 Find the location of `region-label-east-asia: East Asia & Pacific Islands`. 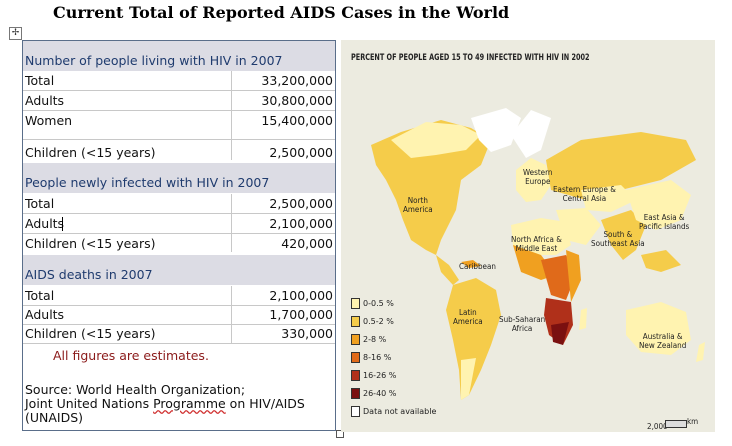

region-label-east-asia: East Asia & Pacific Islands is located at coordinates (664, 222).